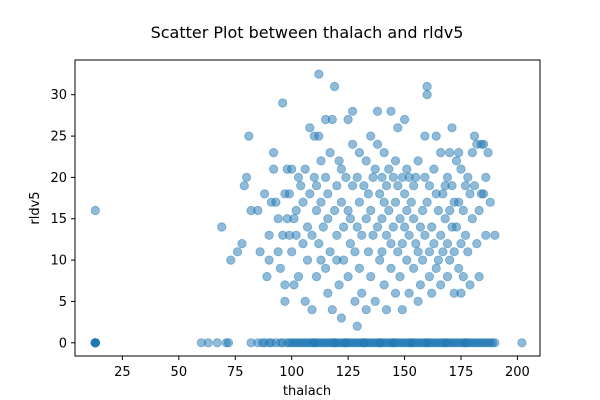 The image size is (600, 400). I want to click on x-tick-label: 200, so click(517, 372).